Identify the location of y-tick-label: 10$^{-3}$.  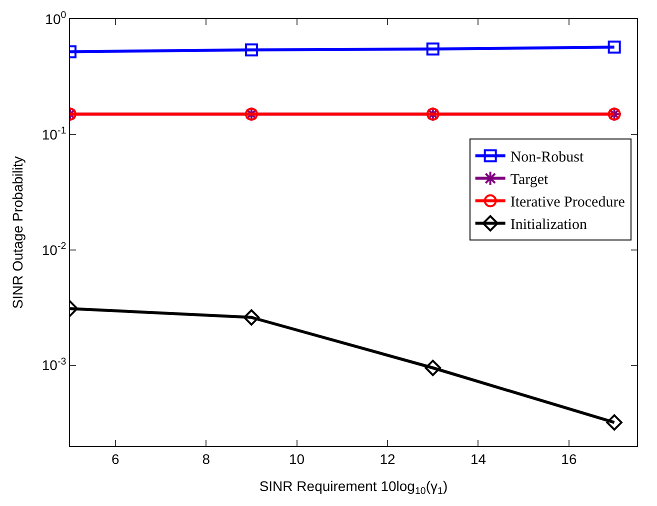
(54, 365).